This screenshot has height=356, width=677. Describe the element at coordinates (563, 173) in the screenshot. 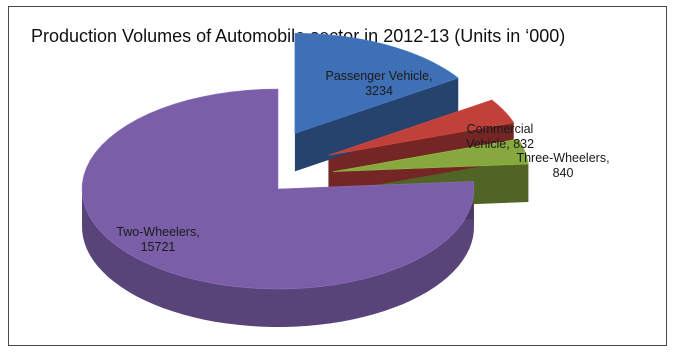

I see `slice-label-line: 840` at that location.